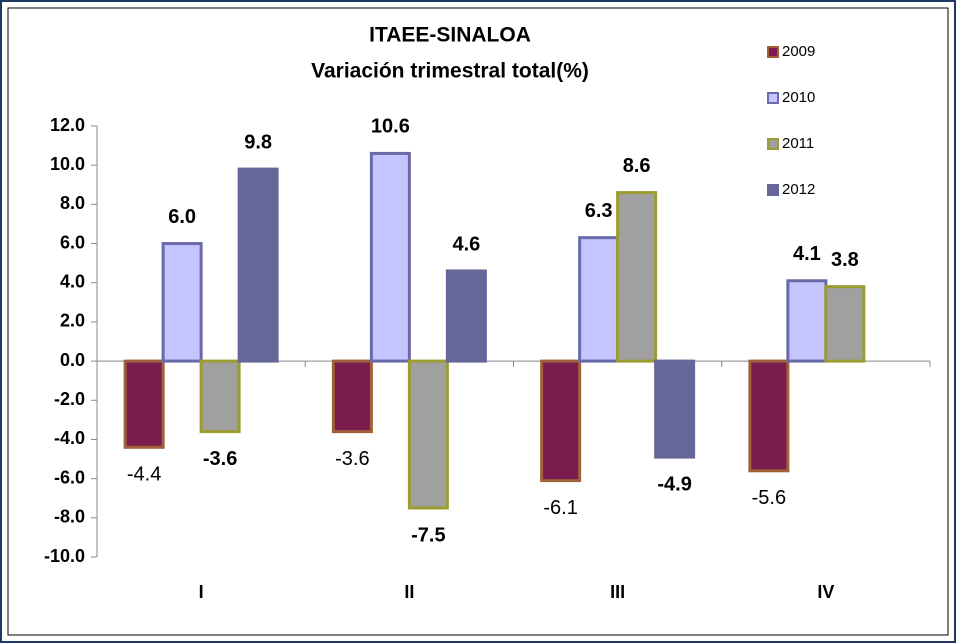 The image size is (956, 643). I want to click on value-label: -4.9, so click(674, 484).